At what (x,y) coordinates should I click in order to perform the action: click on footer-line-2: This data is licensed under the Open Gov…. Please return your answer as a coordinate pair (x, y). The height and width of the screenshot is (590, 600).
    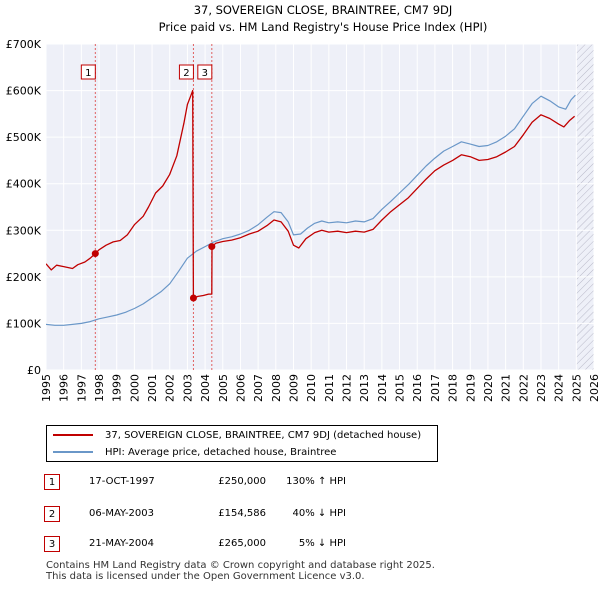
    Looking at the image, I should click on (205, 576).